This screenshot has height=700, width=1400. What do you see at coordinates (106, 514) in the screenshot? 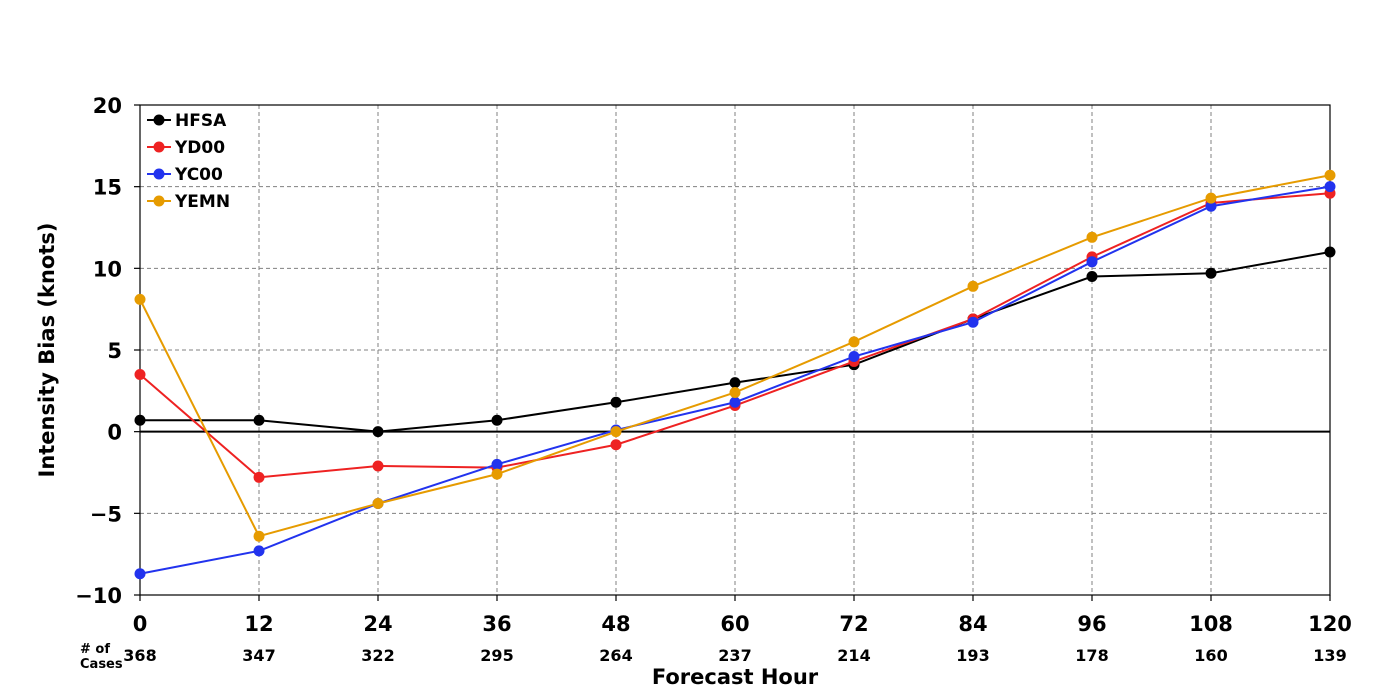
I see `y-tick-label: −5` at bounding box center [106, 514].